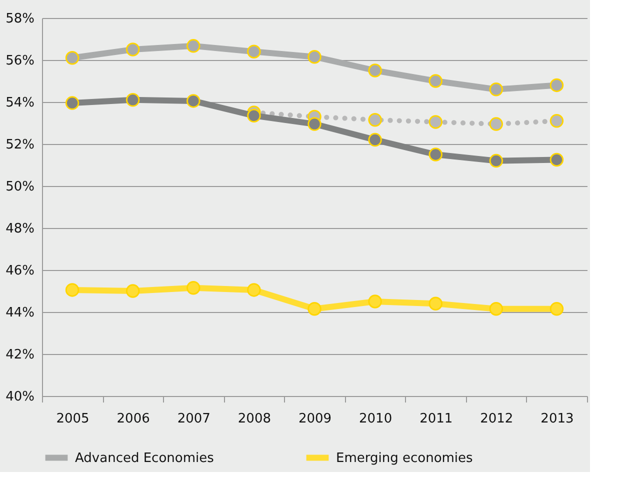 The width and height of the screenshot is (624, 491). What do you see at coordinates (405, 458) in the screenshot?
I see `legend-label: Emerging economies` at bounding box center [405, 458].